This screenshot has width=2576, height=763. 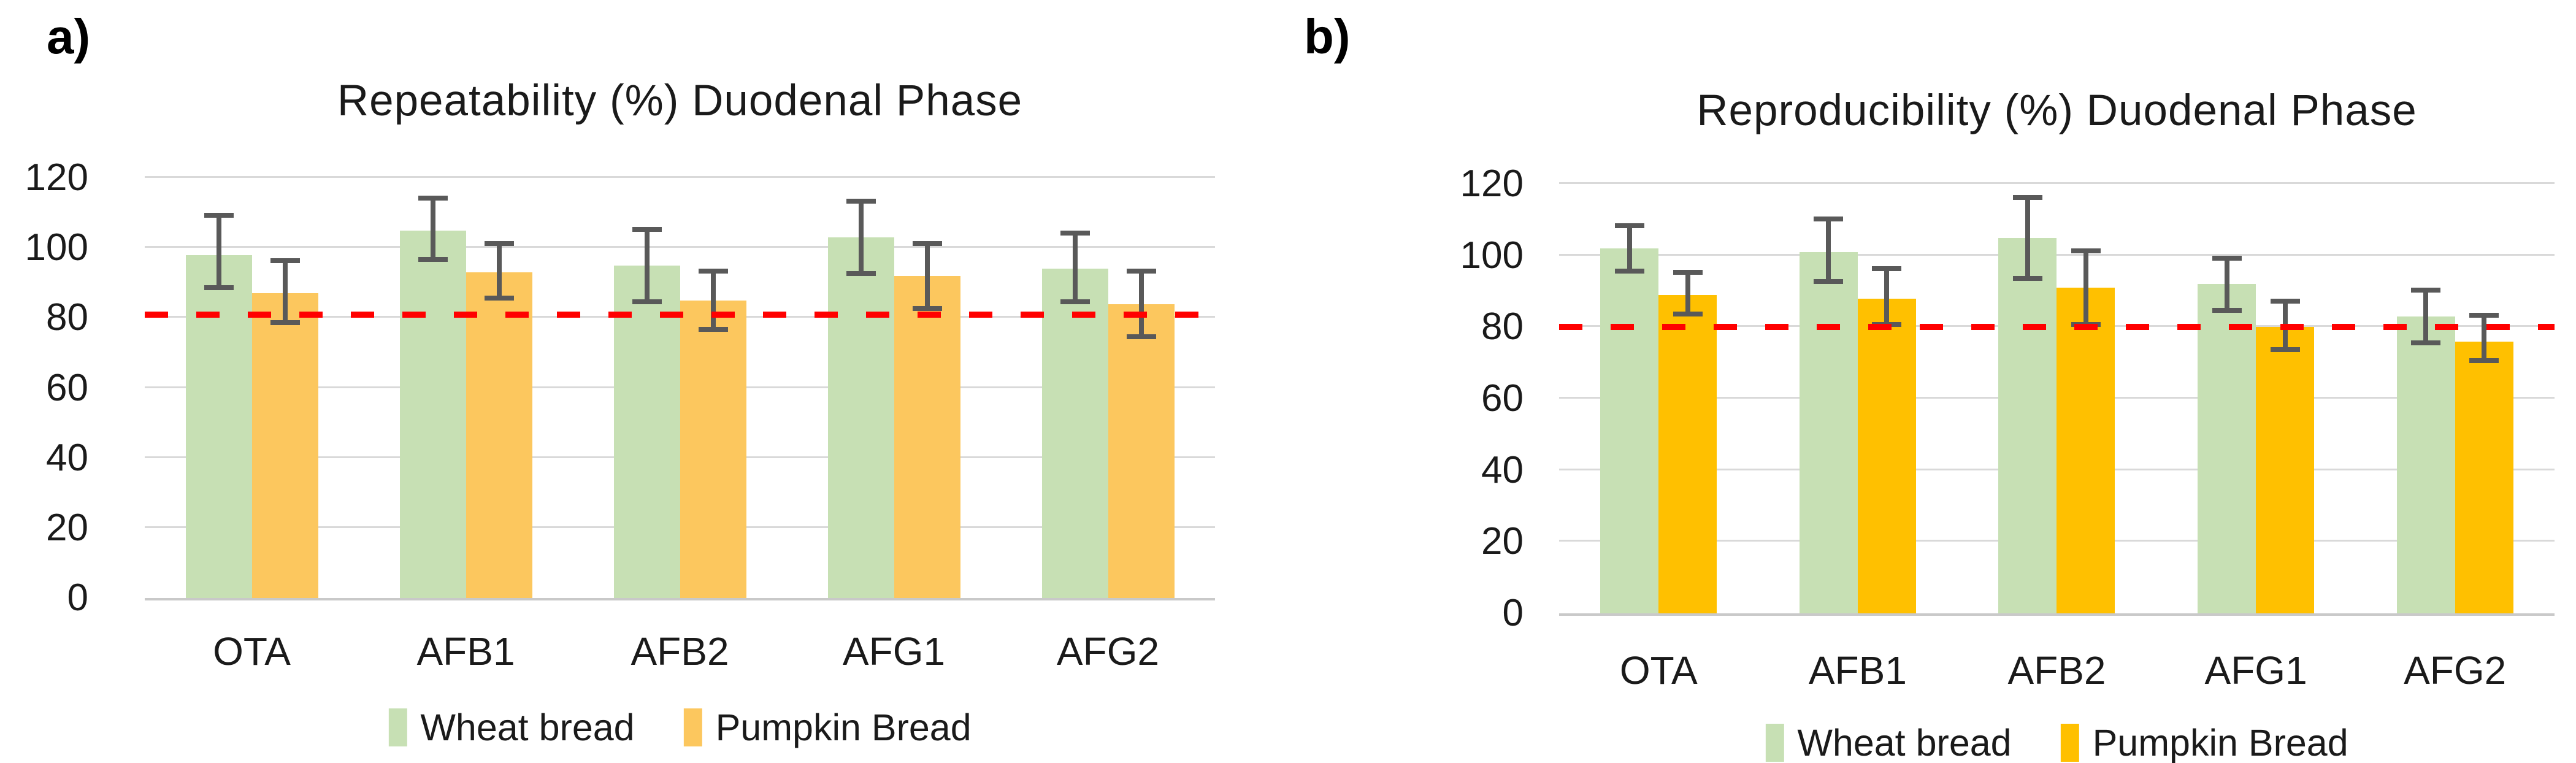 What do you see at coordinates (2425, 464) in the screenshot?
I see `bar-wheat-bread-afg2` at bounding box center [2425, 464].